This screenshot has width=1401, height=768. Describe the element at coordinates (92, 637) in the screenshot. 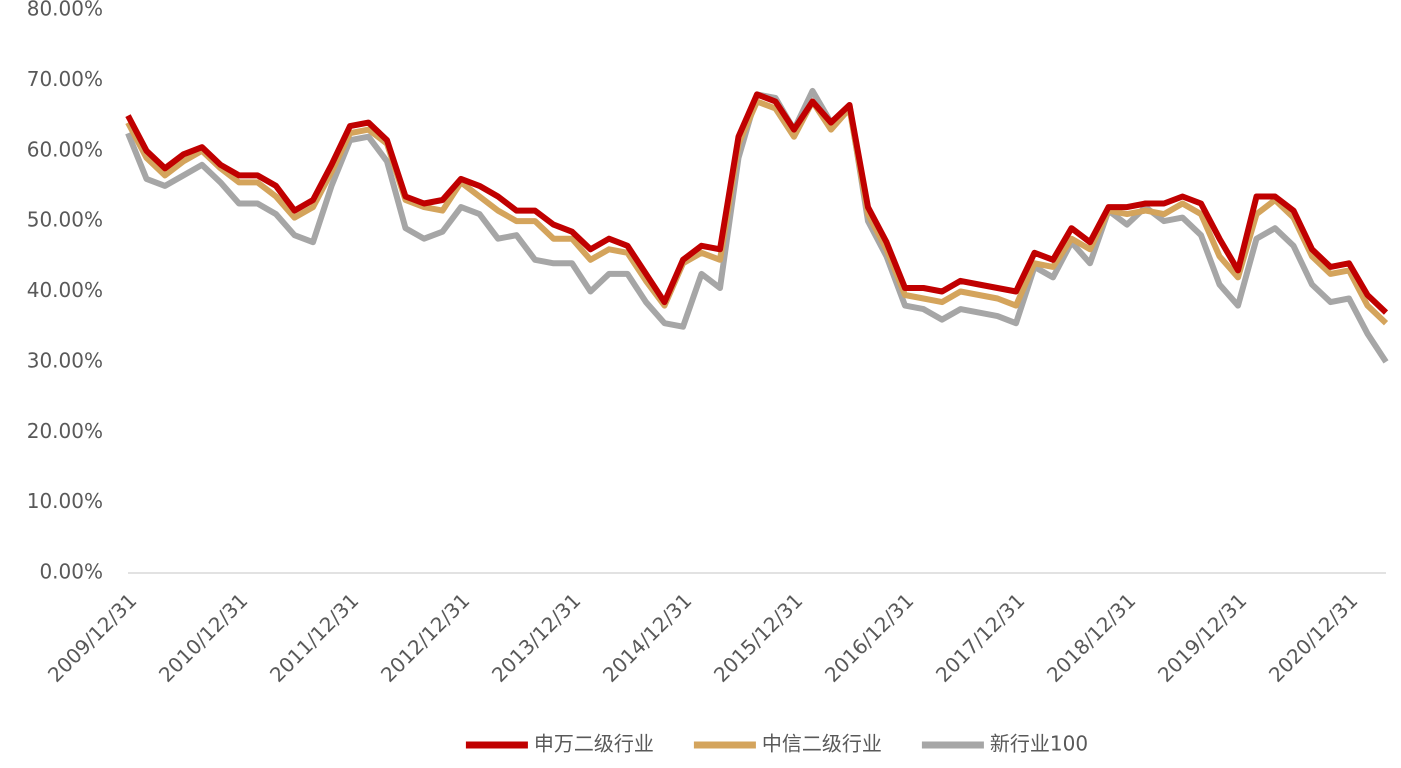

I see `x-tick-label: 2009/12/31` at that location.